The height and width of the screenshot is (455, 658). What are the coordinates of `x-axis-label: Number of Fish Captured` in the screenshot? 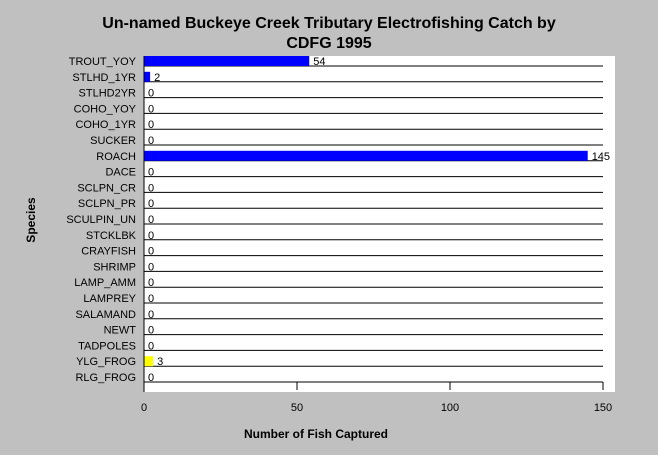 It's located at (315, 434).